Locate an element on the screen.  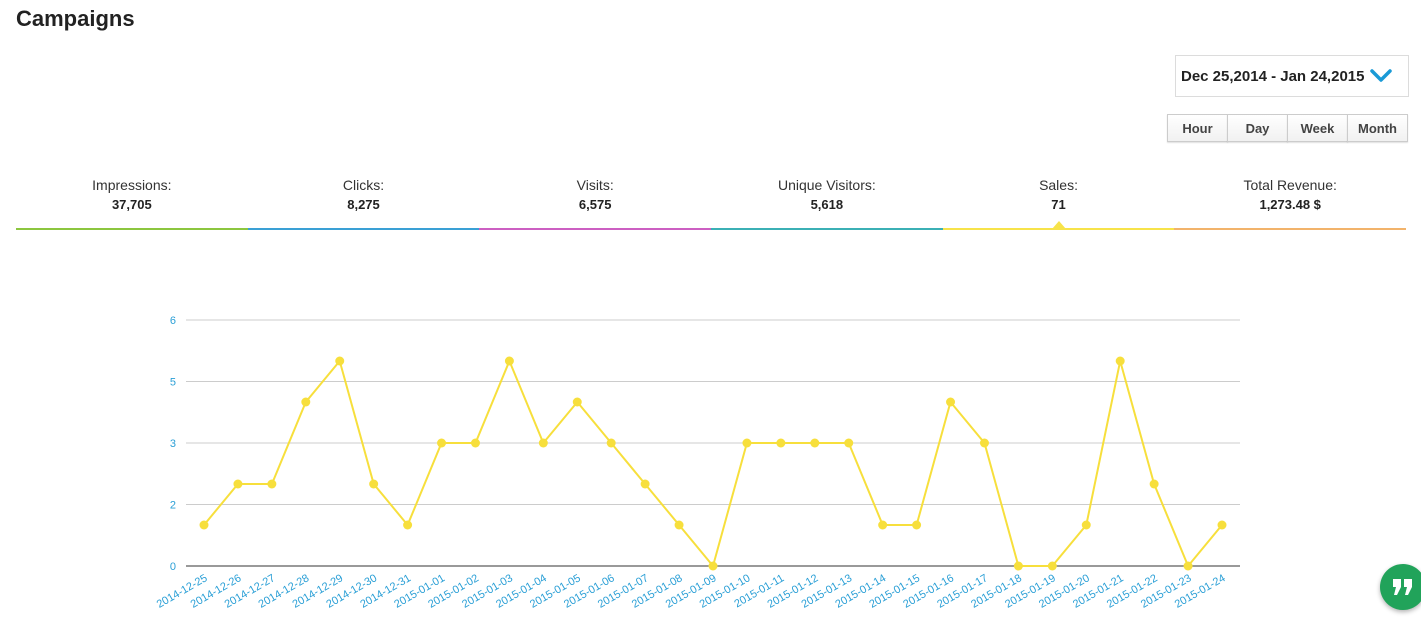
chat-button is located at coordinates (1400, 587).